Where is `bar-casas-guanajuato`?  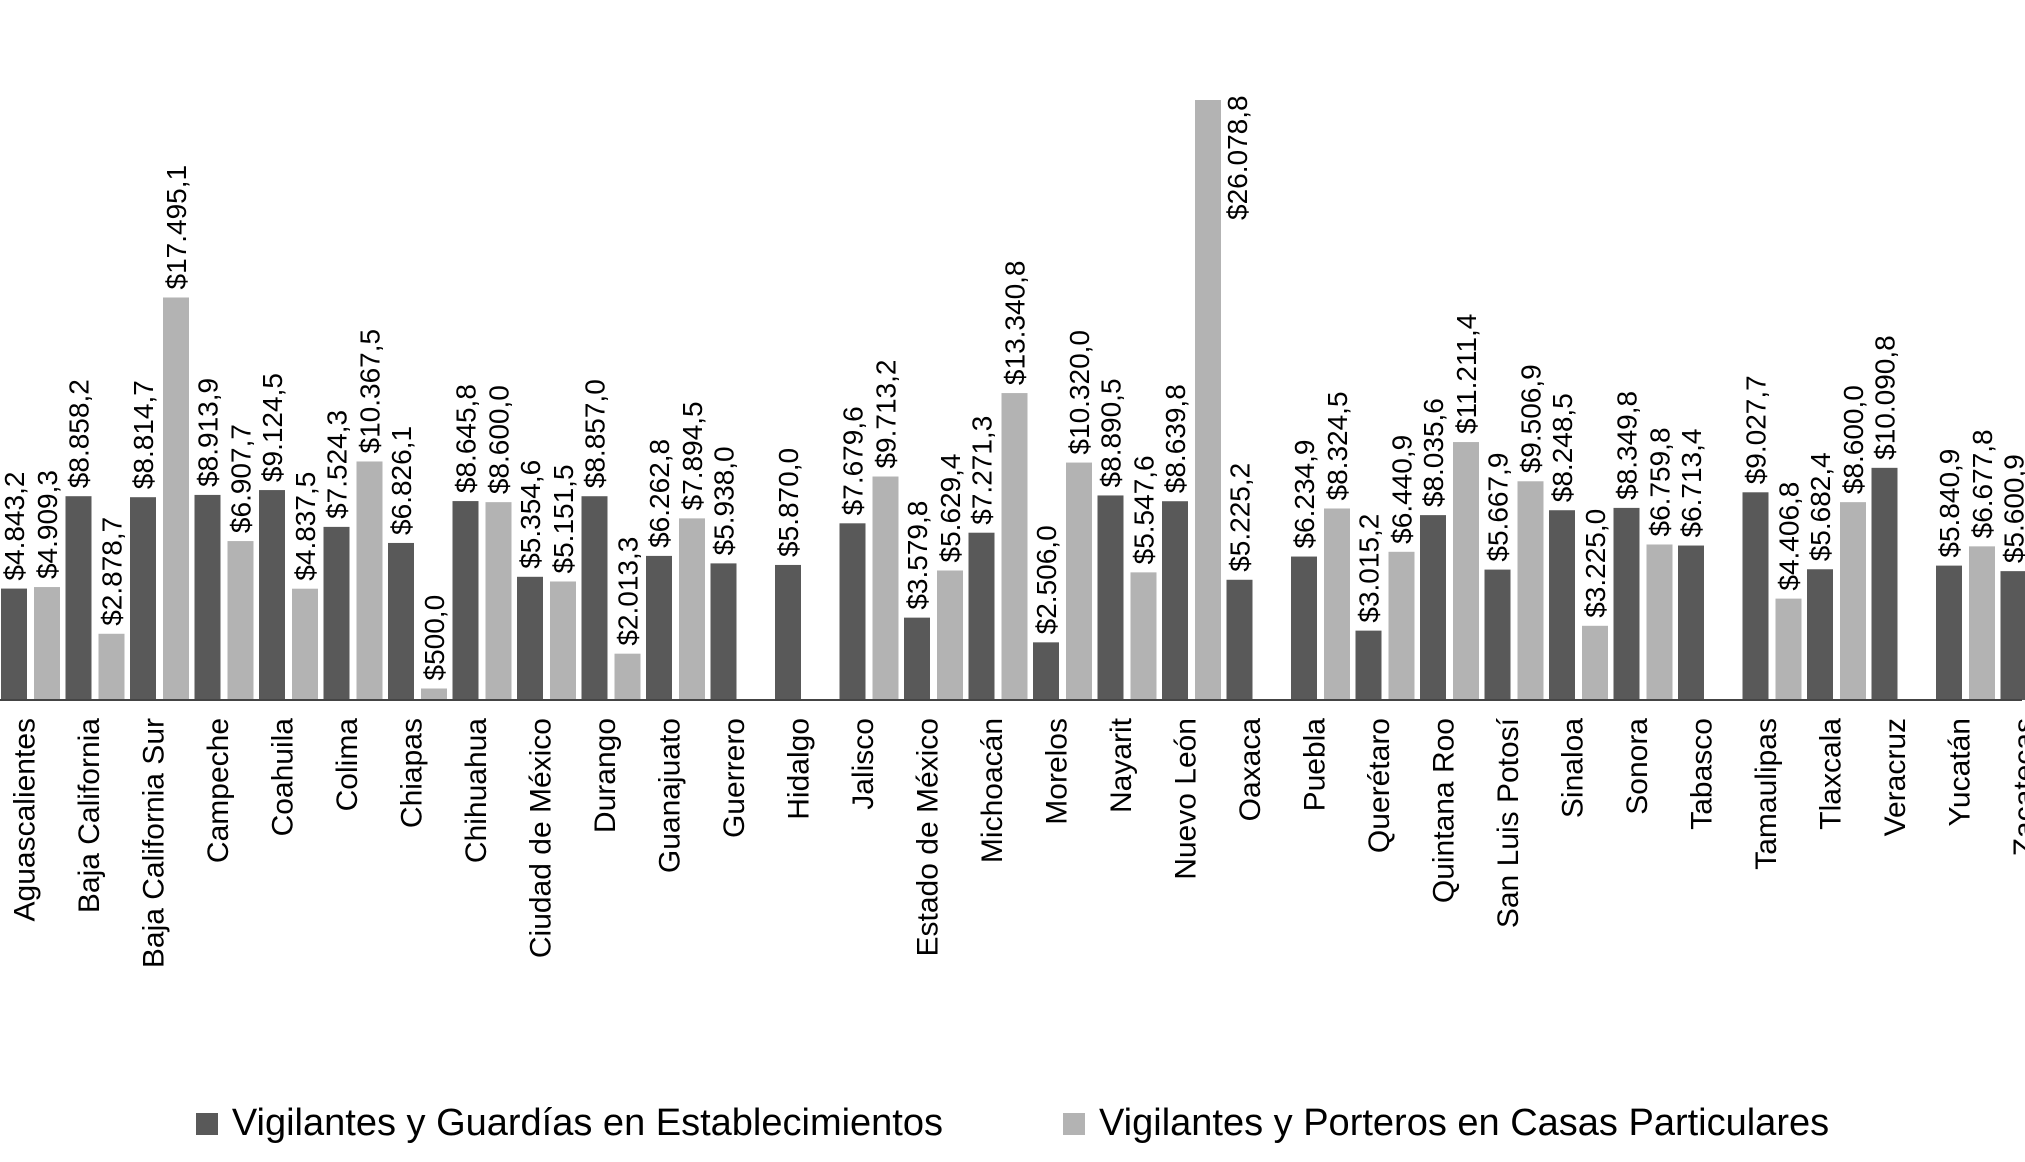 bar-casas-guanajuato is located at coordinates (692, 609).